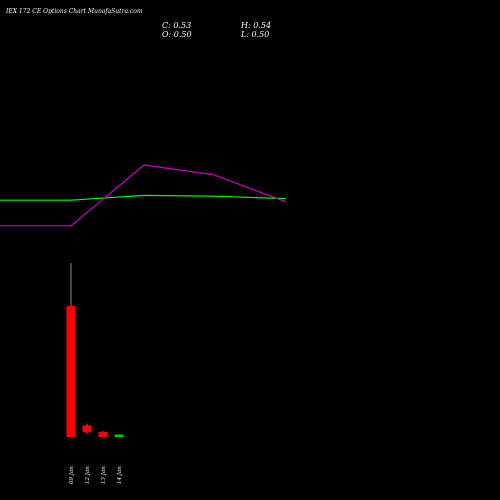 This screenshot has height=500, width=500. What do you see at coordinates (72, 475) in the screenshot?
I see `date-label: 09 Jan` at bounding box center [72, 475].